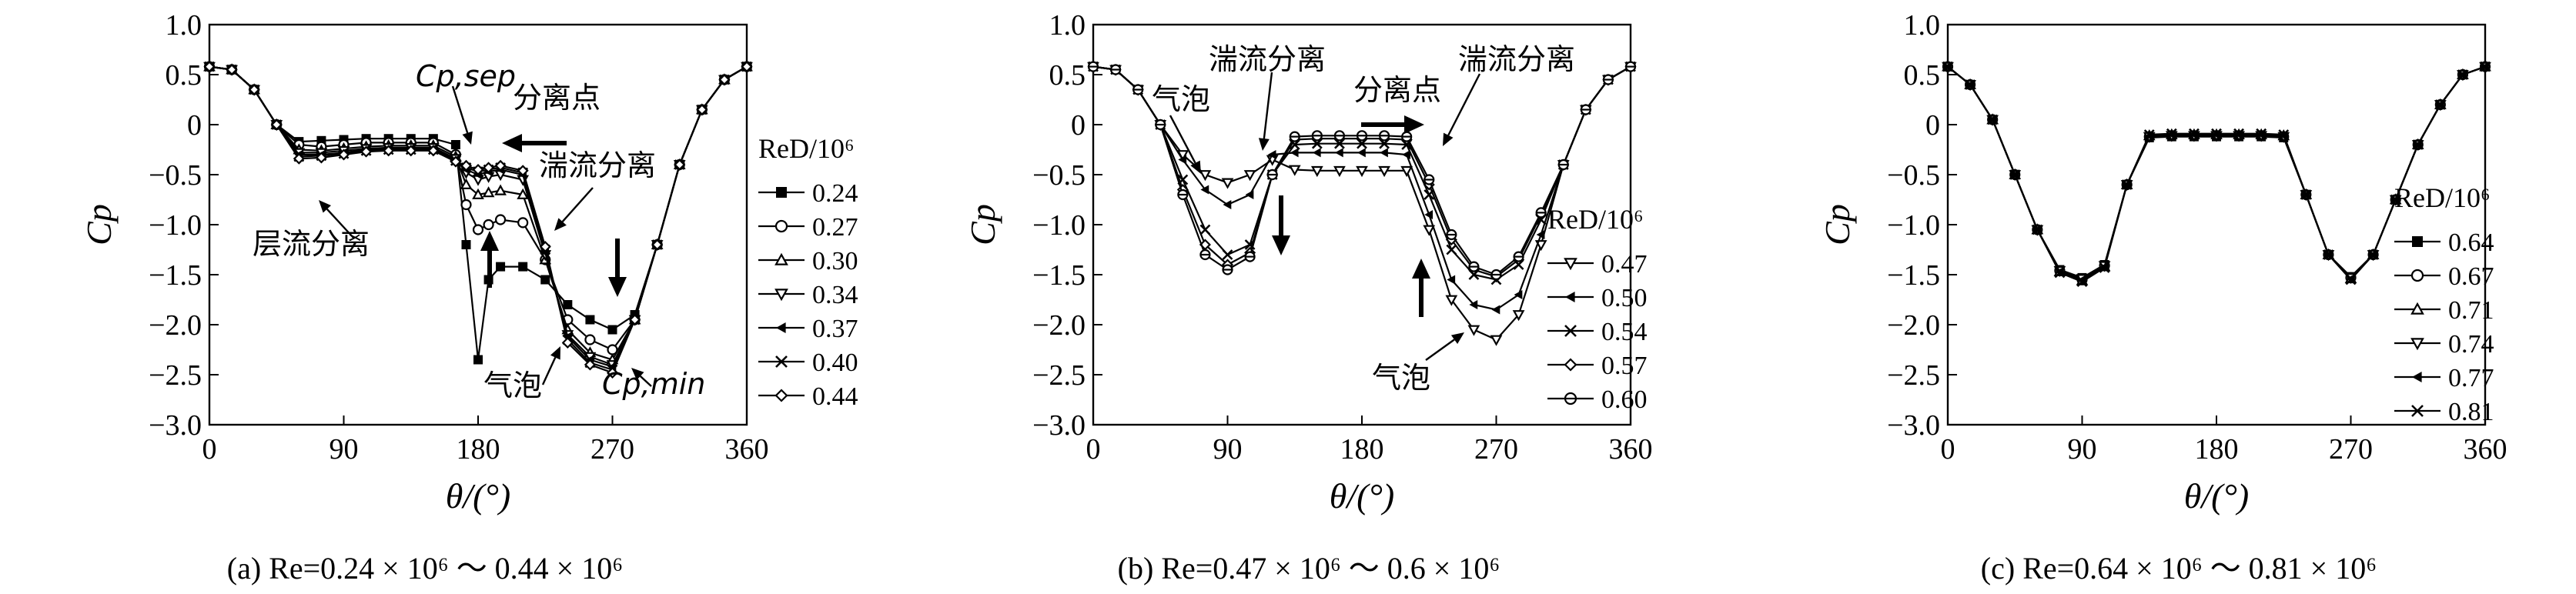  I want to click on series-0.37, so click(478, 217).